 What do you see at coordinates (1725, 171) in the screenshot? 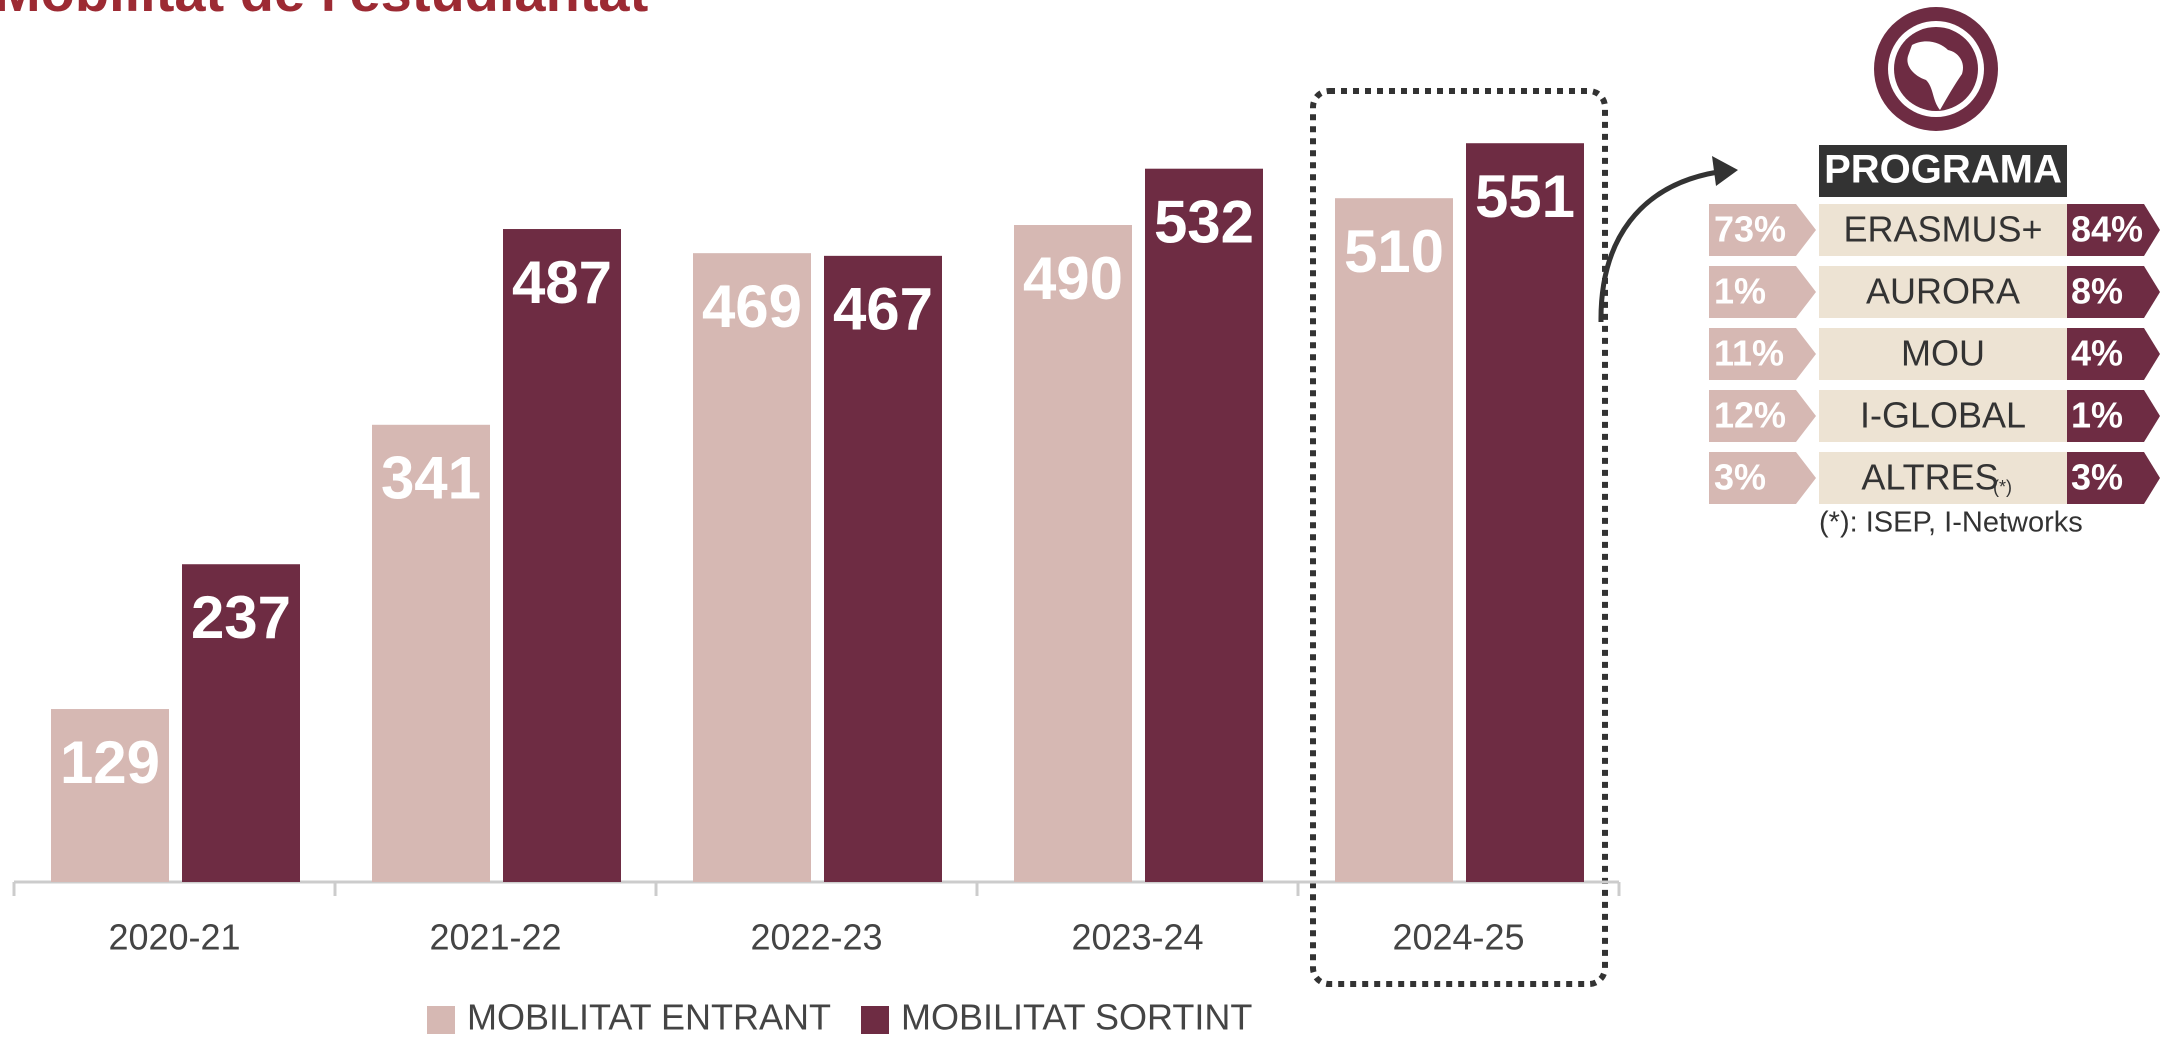
I see `arrow-head` at bounding box center [1725, 171].